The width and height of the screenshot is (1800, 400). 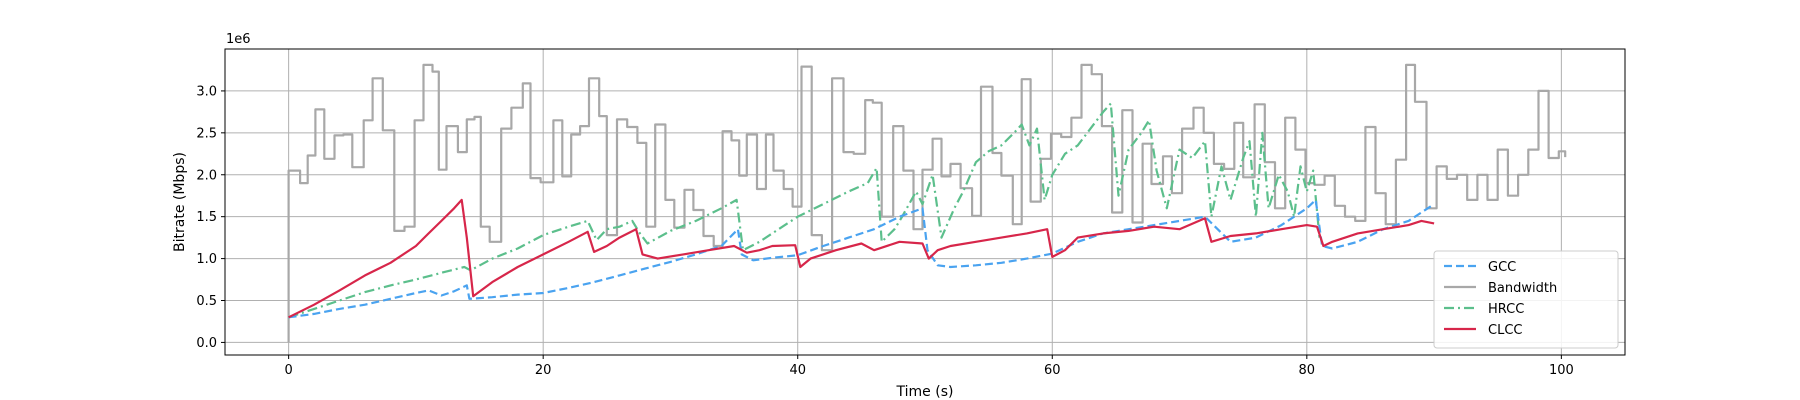 What do you see at coordinates (1307, 370) in the screenshot?
I see `x-tick-label: 80` at bounding box center [1307, 370].